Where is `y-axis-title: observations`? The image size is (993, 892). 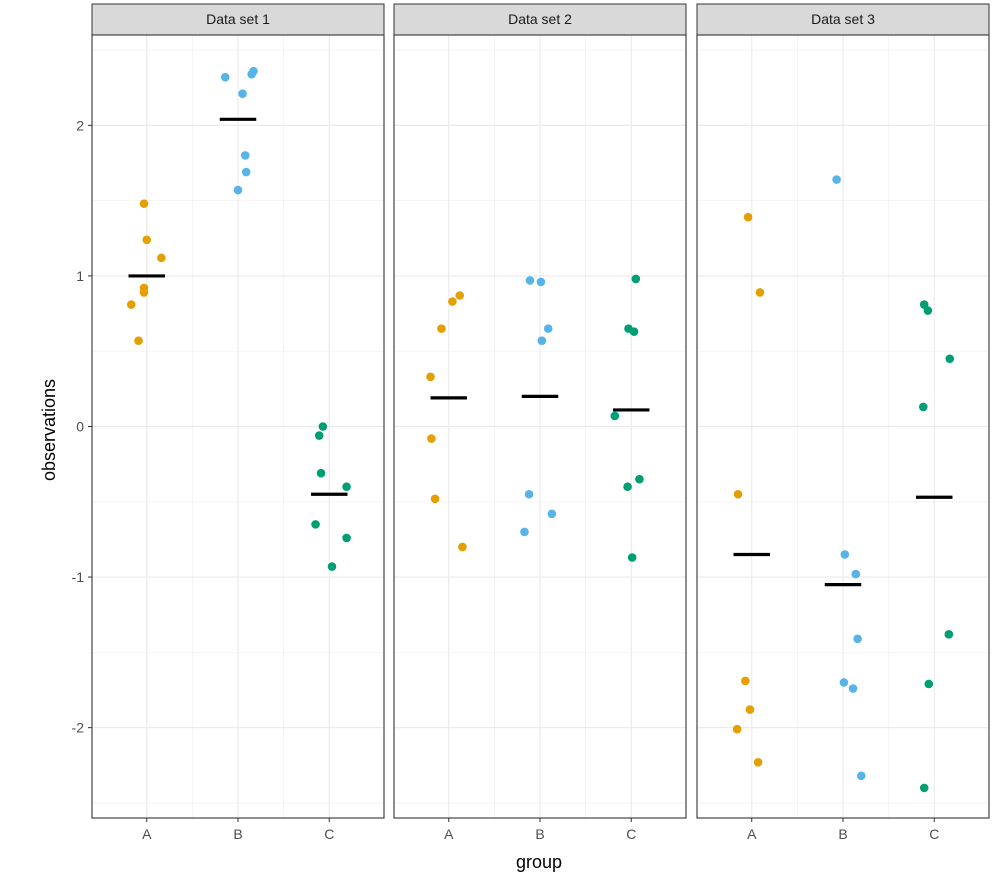
y-axis-title: observations is located at coordinates (49, 430).